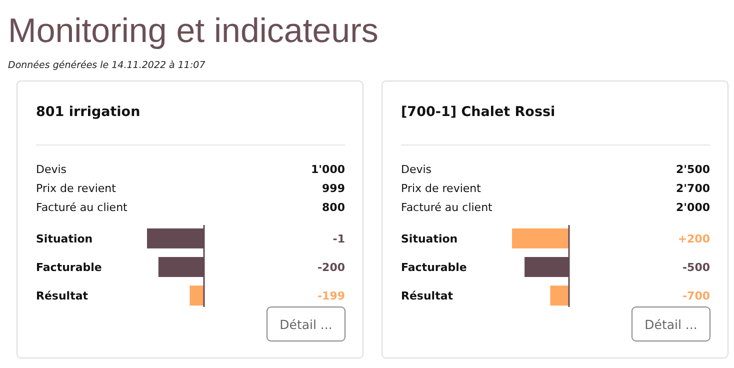 The width and height of the screenshot is (734, 368). I want to click on text: -500, so click(696, 267).